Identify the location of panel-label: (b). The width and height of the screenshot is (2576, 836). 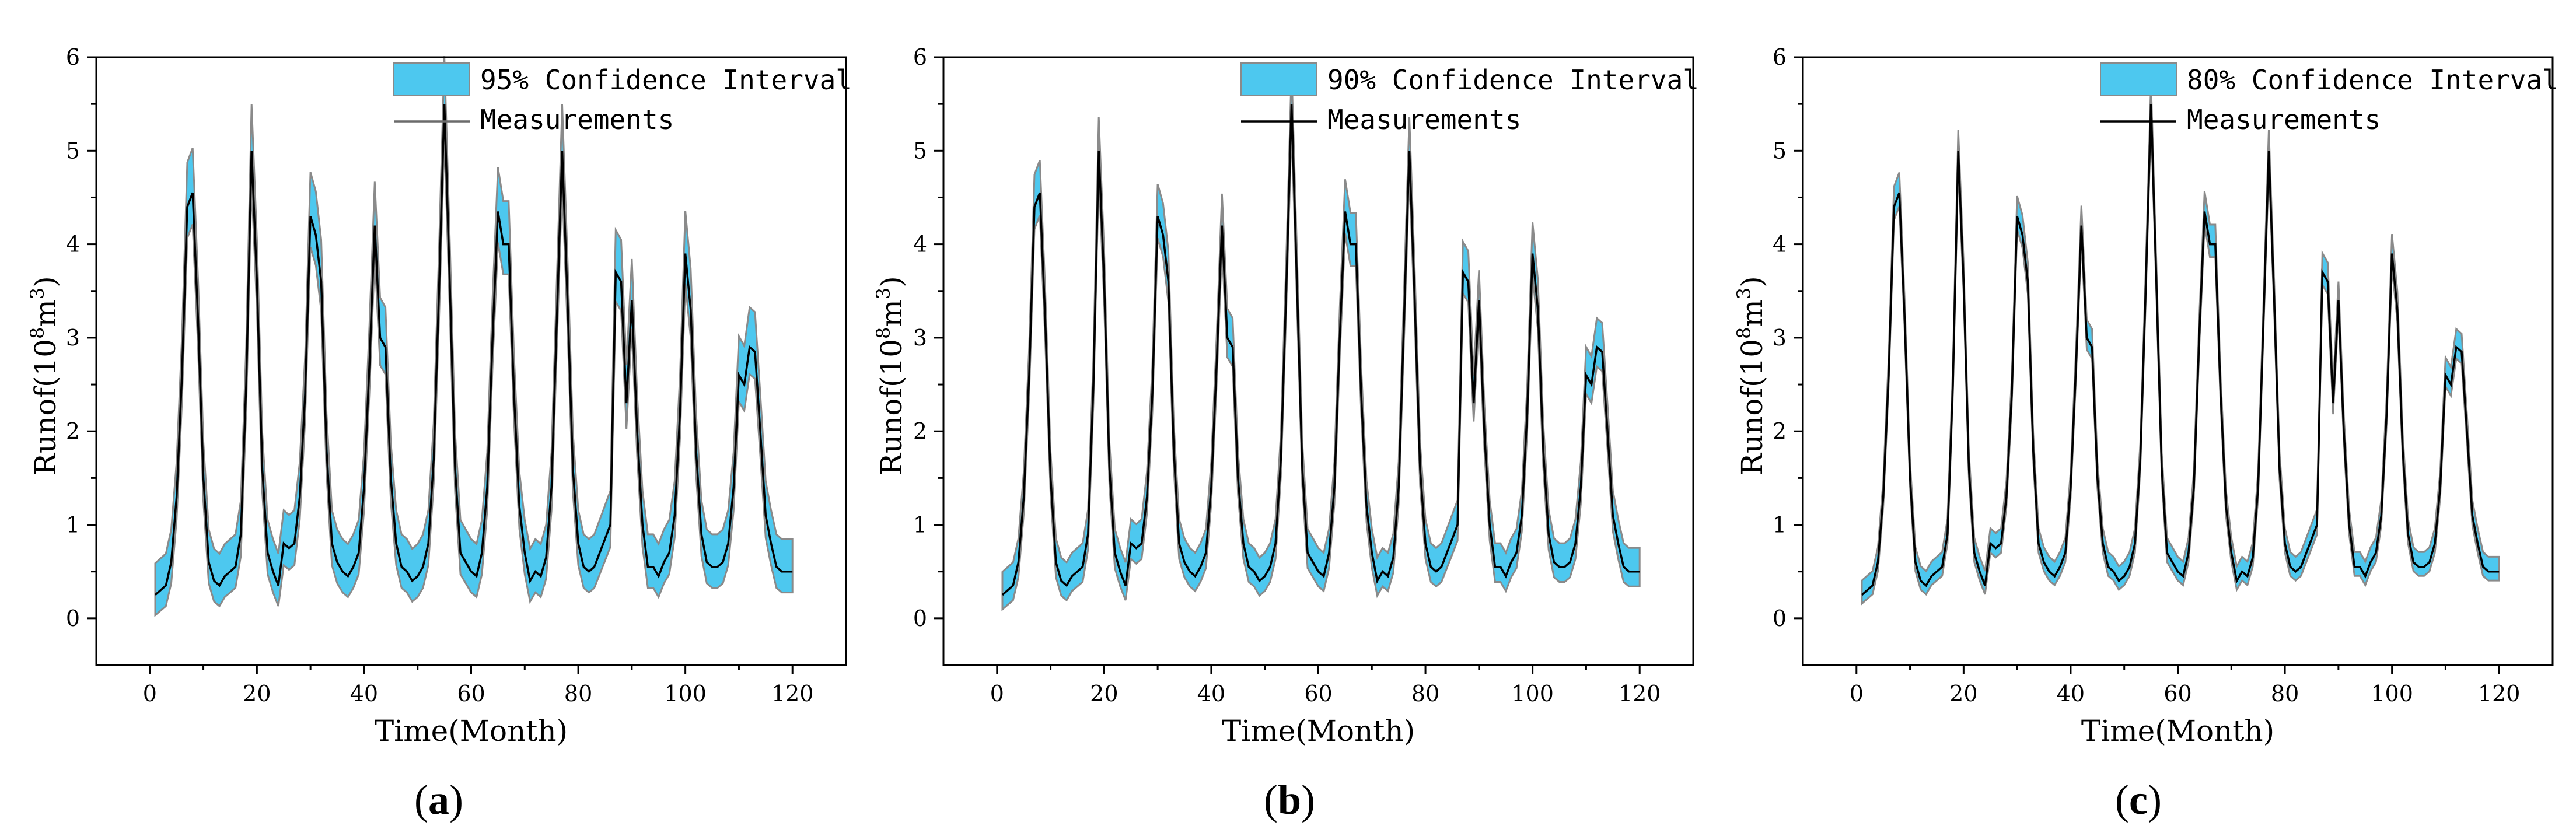
(1289, 799).